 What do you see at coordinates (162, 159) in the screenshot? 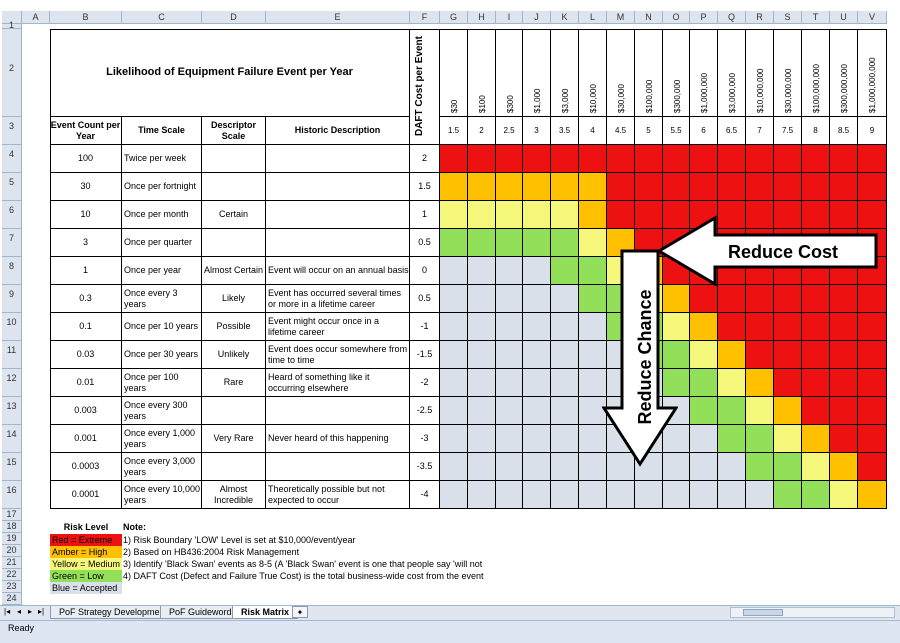
I see `time-scale-cell: Twice per week` at bounding box center [162, 159].